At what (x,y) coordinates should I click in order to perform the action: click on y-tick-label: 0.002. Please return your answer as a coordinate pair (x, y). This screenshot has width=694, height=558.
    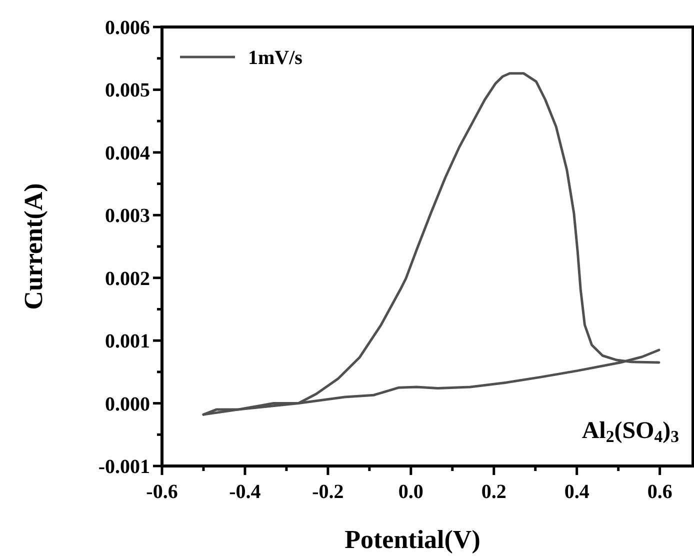
    Looking at the image, I should click on (127, 279).